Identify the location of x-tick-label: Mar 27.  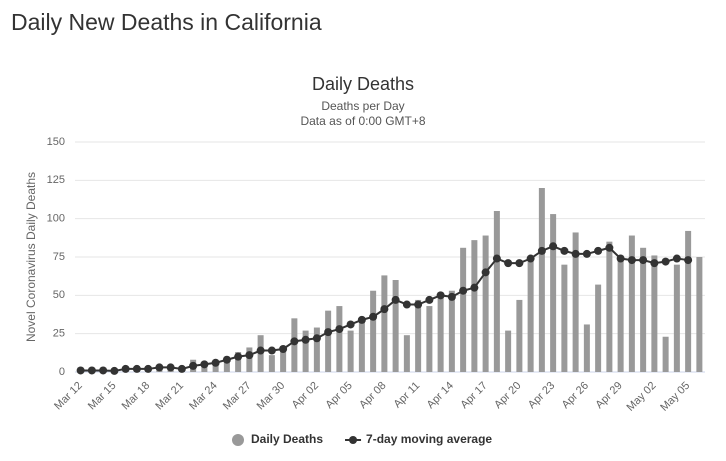
(237, 396).